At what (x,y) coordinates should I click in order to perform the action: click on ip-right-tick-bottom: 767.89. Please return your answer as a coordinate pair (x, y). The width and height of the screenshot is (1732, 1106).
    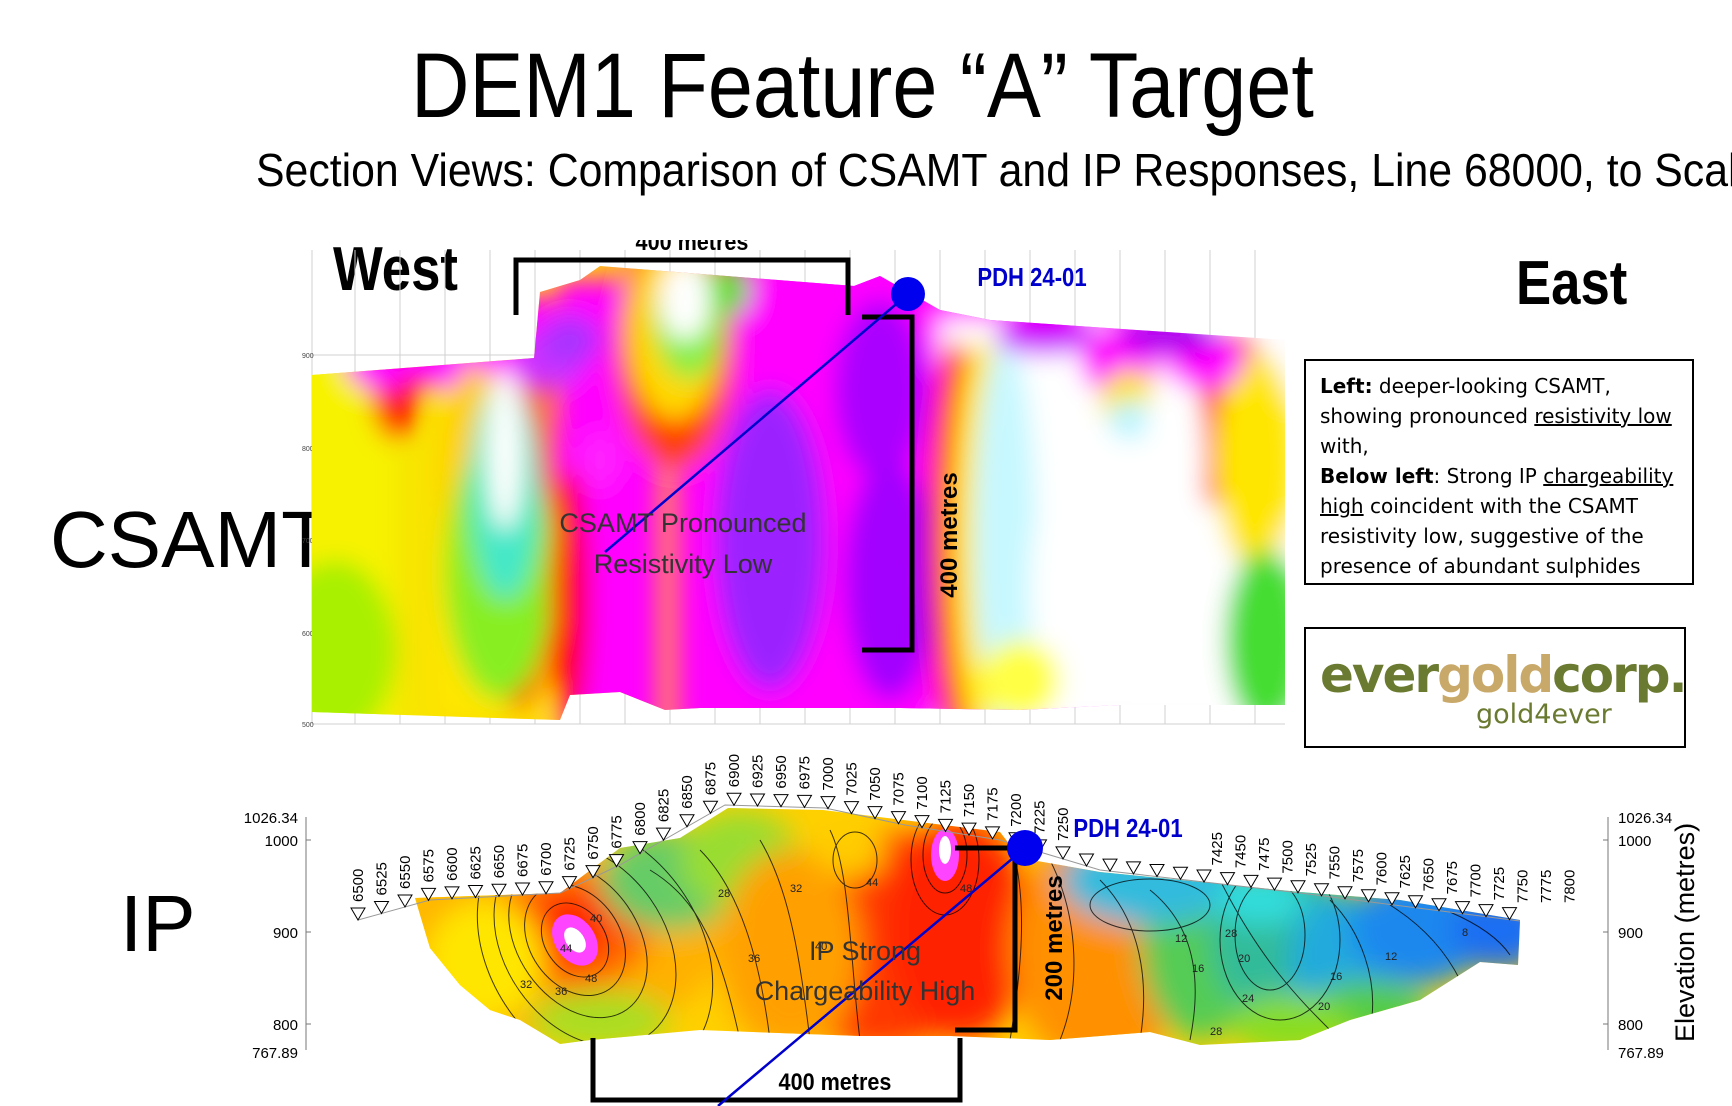
    Looking at the image, I should click on (1641, 1053).